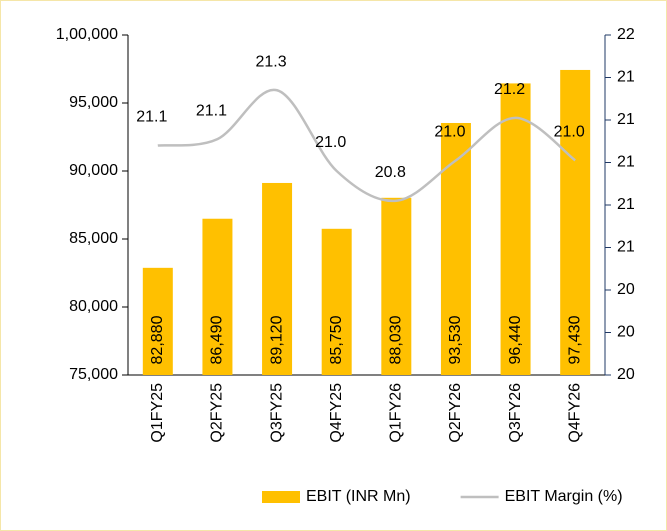  Describe the element at coordinates (515, 413) in the screenshot. I see `x-tick-label: Q3FY26` at that location.